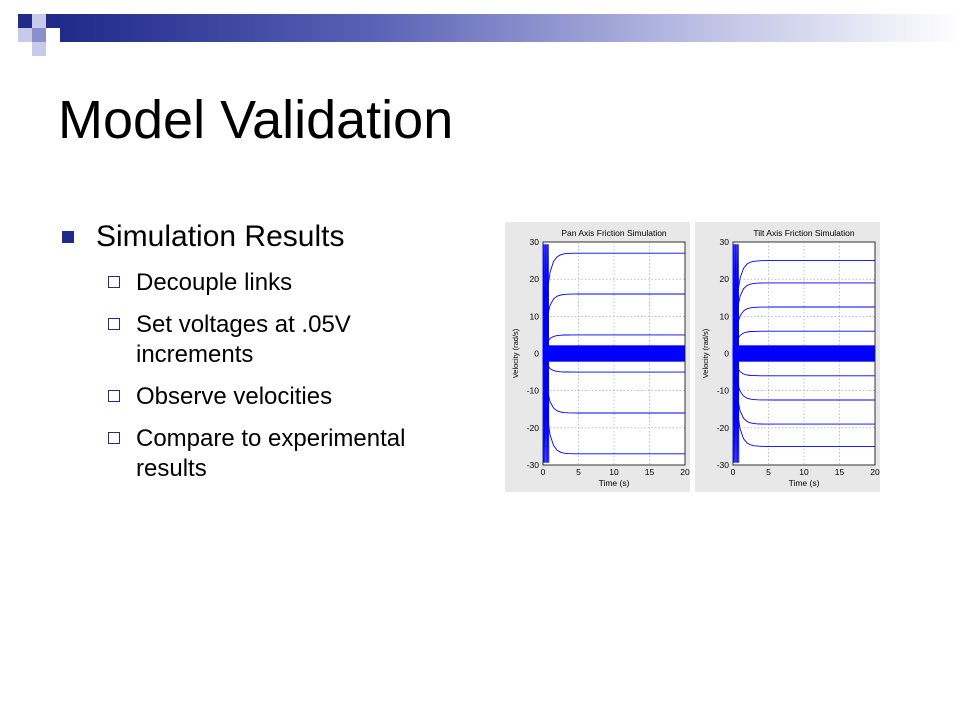  Describe the element at coordinates (39, 35) in the screenshot. I see `corner-square-mid` at that location.